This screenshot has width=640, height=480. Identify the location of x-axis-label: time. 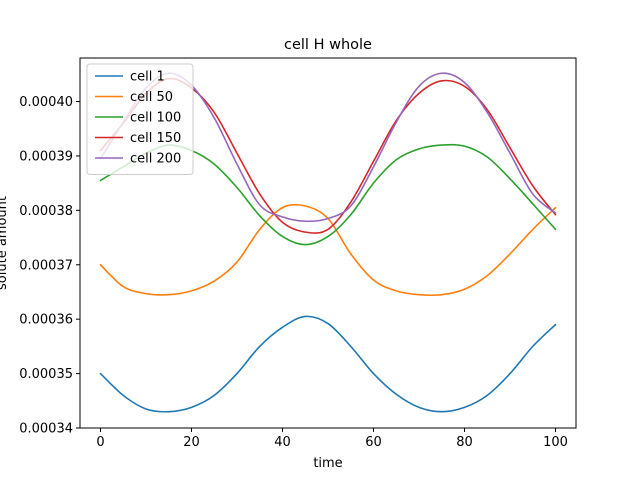
(327, 463).